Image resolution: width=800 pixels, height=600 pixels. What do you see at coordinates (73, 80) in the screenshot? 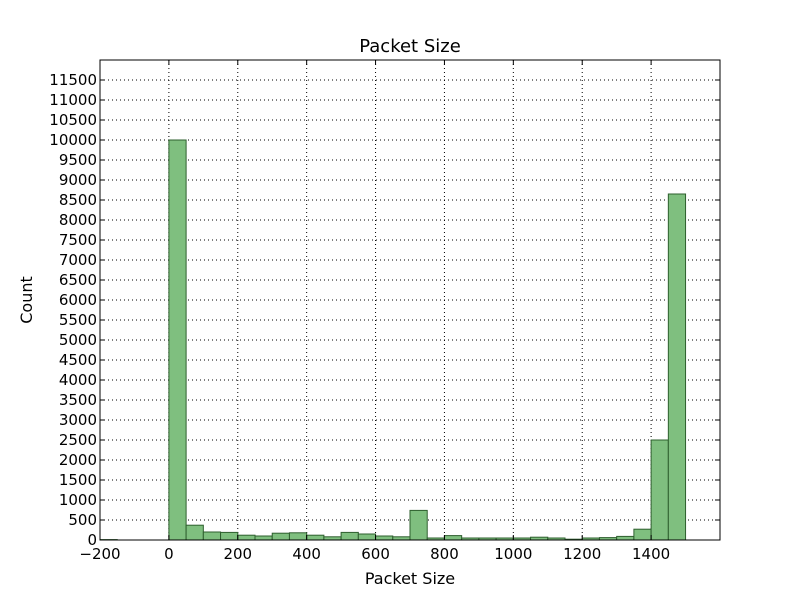
I see `y-tick-label: 11500` at bounding box center [73, 80].